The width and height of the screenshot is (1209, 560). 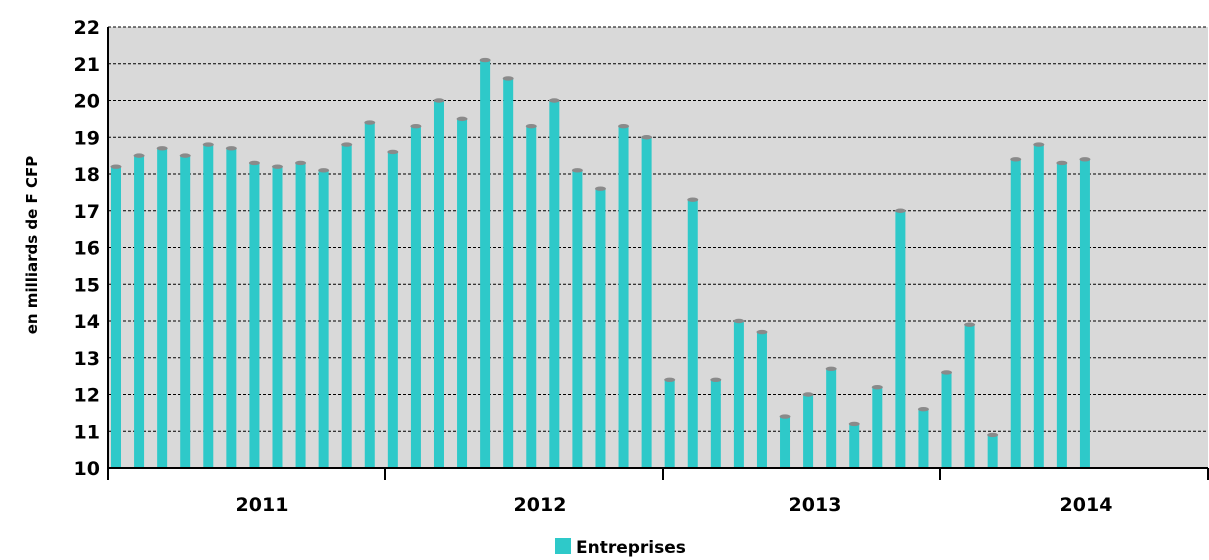 What do you see at coordinates (87, 138) in the screenshot?
I see `y-tick-label: 19` at bounding box center [87, 138].